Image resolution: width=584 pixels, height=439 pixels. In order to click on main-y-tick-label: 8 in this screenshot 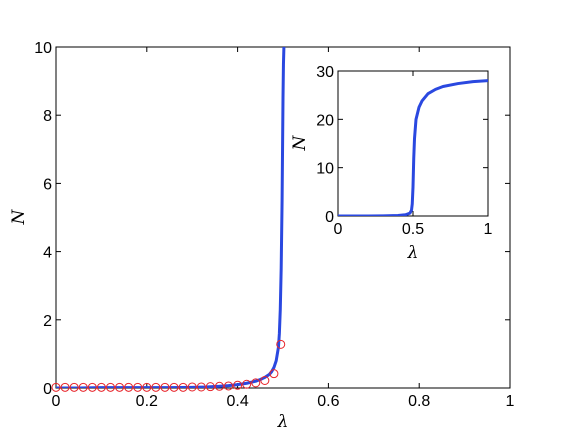, I will do `click(47, 116)`.